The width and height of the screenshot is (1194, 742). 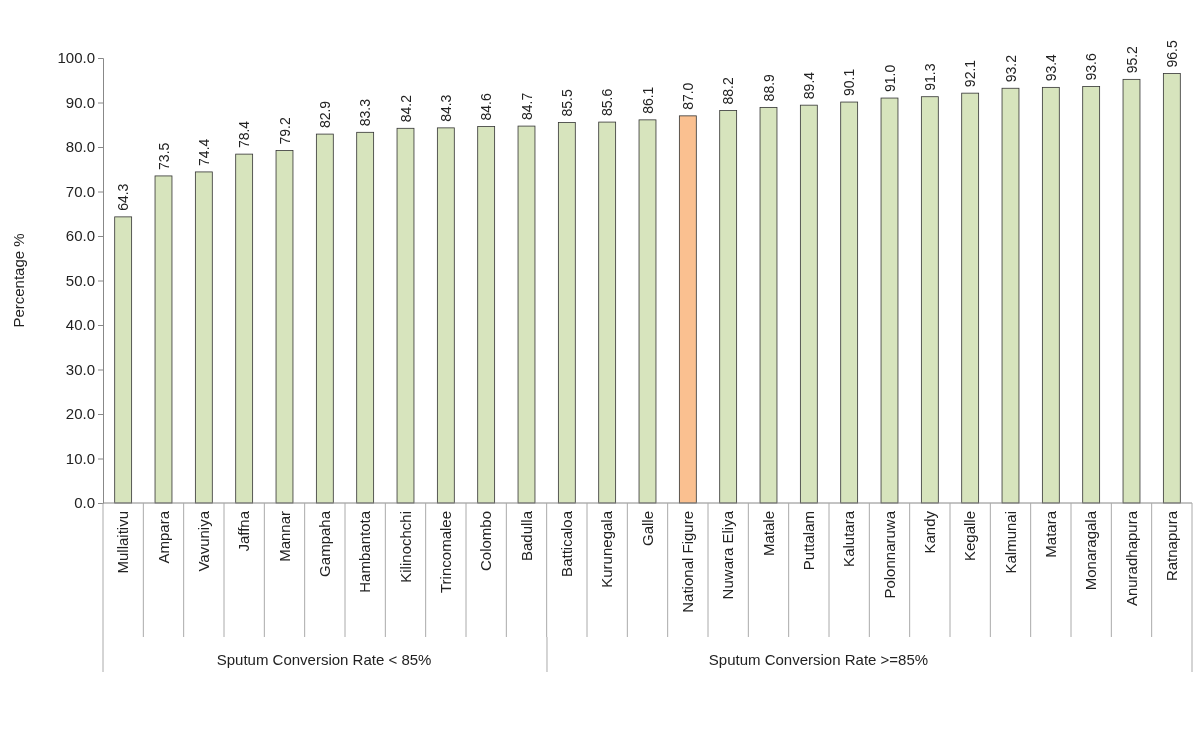 I want to click on data-label: 91.0, so click(x=889, y=78).